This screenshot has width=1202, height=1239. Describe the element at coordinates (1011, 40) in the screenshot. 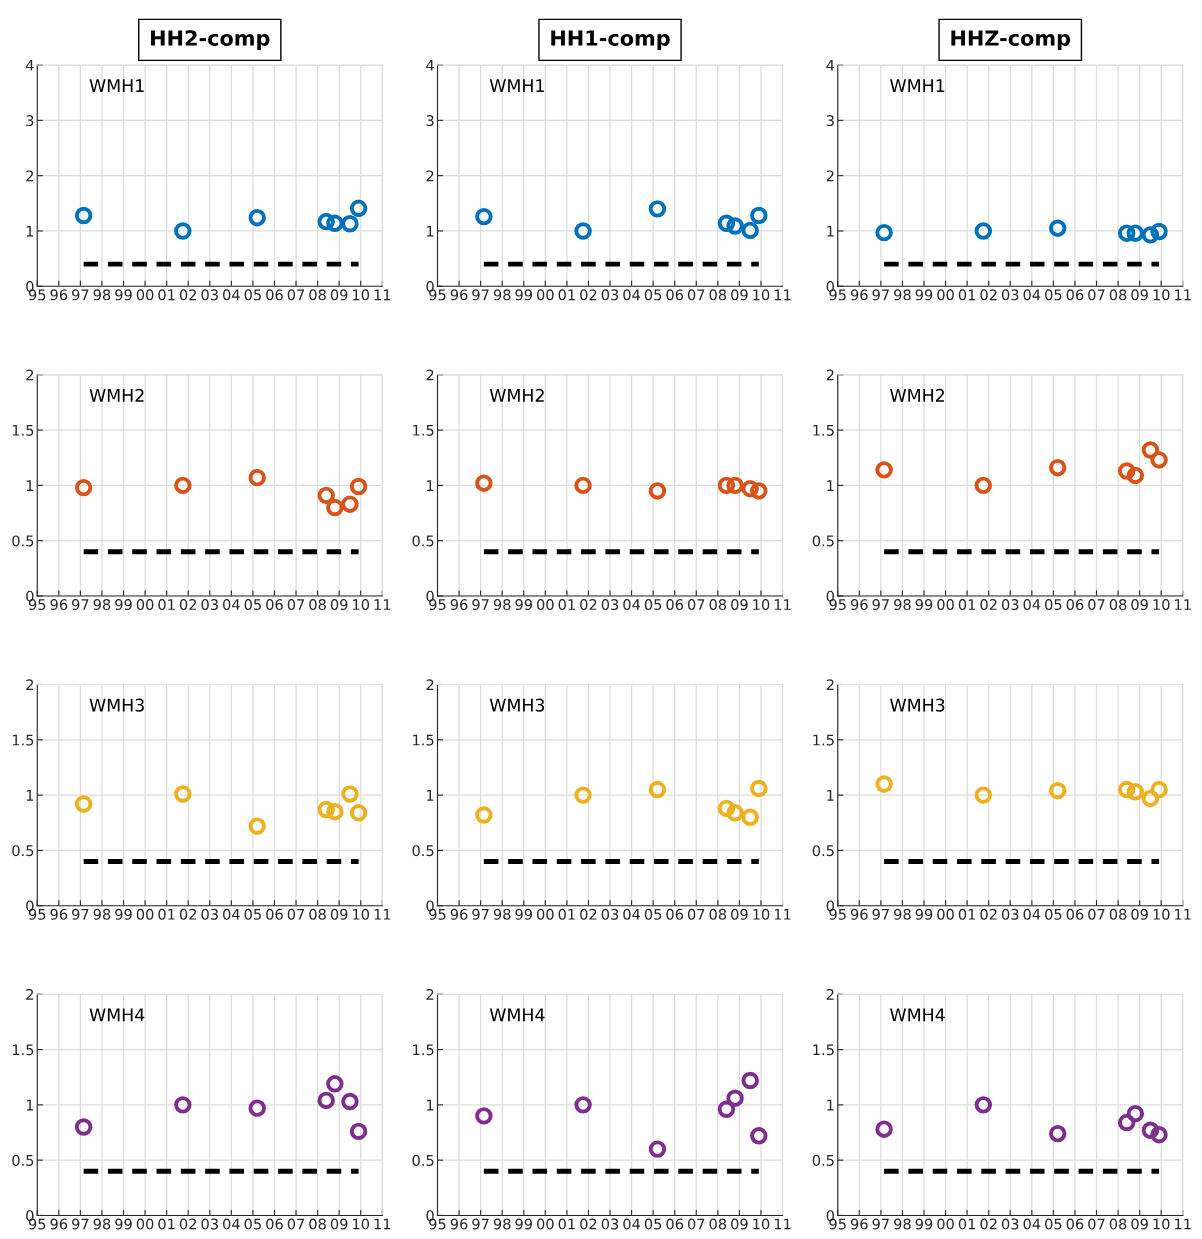

I see `chart-title: HHZ-comp` at that location.